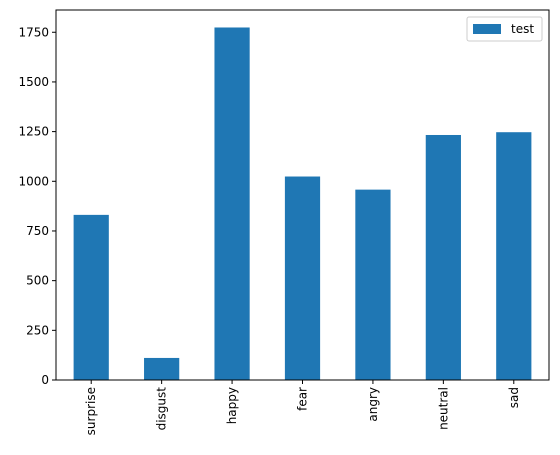 Image resolution: width=560 pixels, height=455 pixels. I want to click on bar-neutral, so click(443, 257).